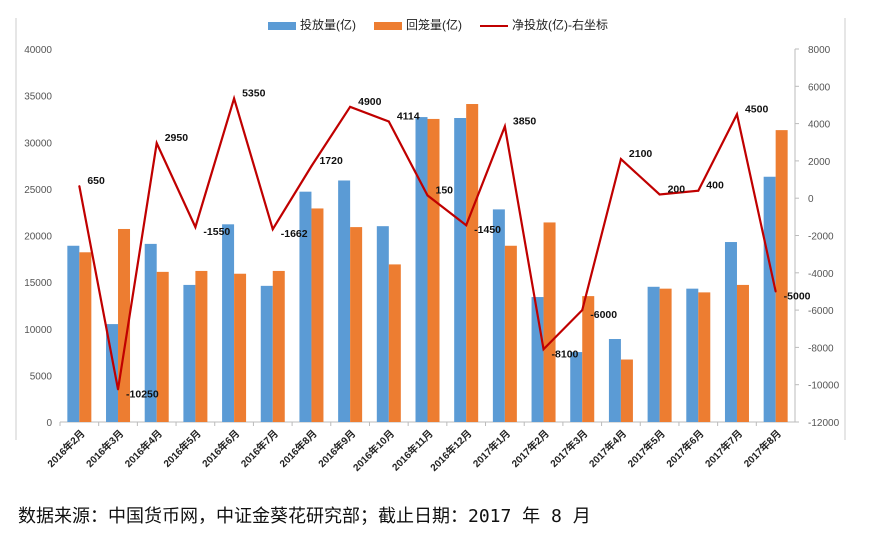 The height and width of the screenshot is (534, 870). What do you see at coordinates (723, 448) in the screenshot?
I see `x-tick-label: 2017年7月` at bounding box center [723, 448].